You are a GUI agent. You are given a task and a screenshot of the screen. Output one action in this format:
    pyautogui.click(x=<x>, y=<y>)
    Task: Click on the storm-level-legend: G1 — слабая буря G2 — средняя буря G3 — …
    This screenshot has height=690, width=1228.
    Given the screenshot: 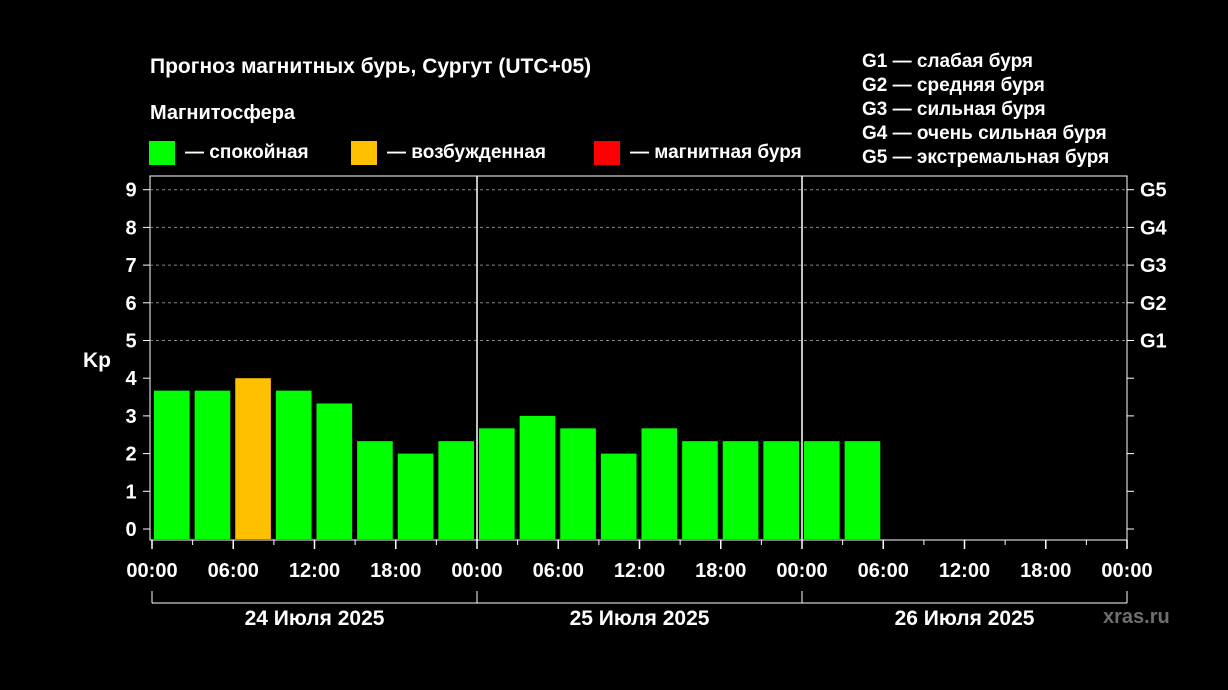 What is the action you would take?
    pyautogui.click(x=985, y=110)
    